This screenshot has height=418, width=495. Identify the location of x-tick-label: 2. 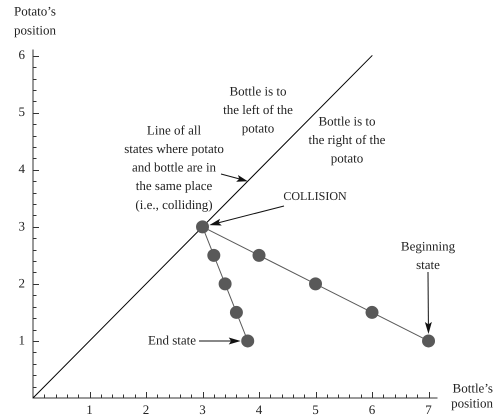
(146, 410).